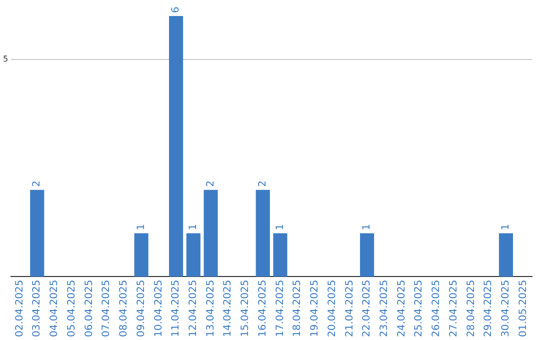 The width and height of the screenshot is (540, 340). Describe the element at coordinates (158, 309) in the screenshot. I see `x-tick-label: 10.04.2025` at that location.